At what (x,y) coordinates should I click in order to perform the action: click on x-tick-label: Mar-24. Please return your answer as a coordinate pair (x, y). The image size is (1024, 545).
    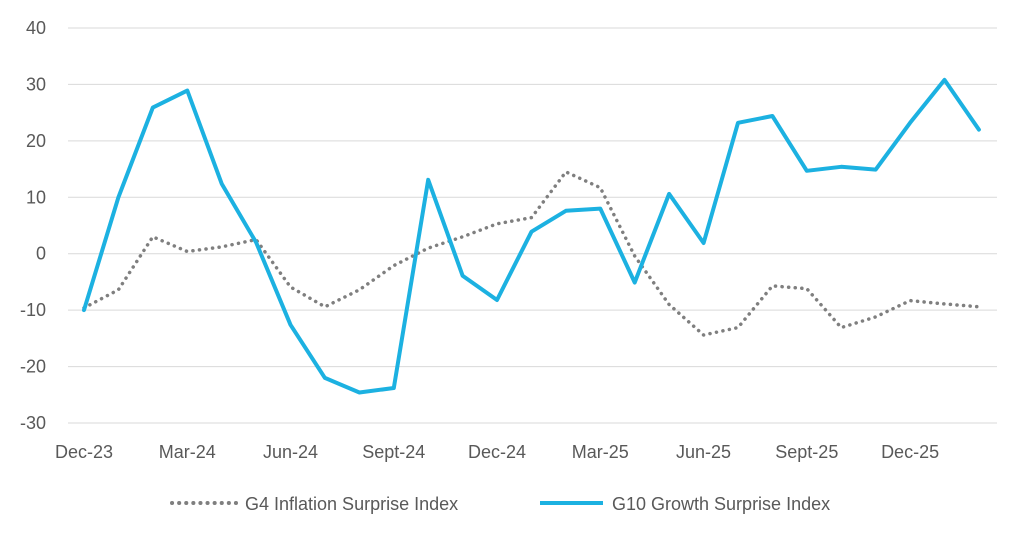
    Looking at the image, I should click on (187, 452).